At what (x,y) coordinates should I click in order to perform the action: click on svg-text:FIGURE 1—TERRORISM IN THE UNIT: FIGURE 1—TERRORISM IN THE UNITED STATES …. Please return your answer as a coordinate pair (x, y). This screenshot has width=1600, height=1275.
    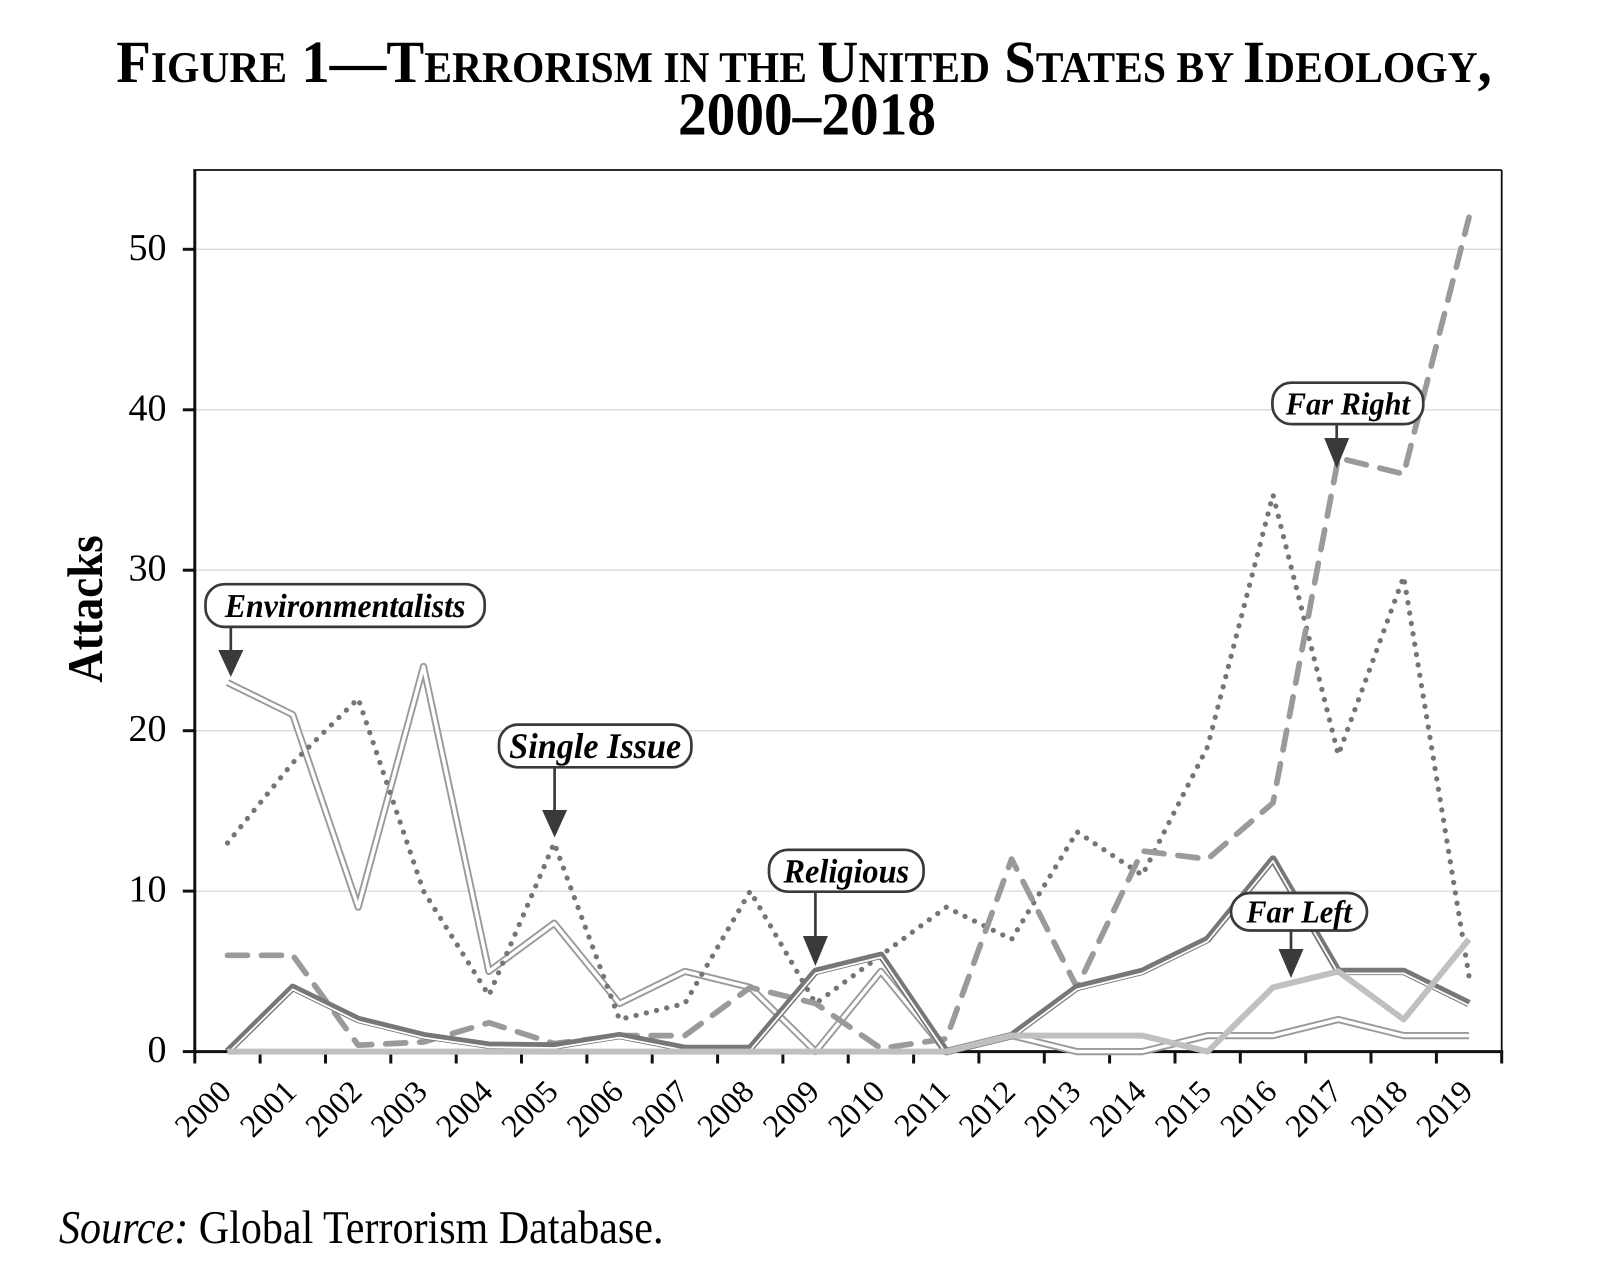
    Looking at the image, I should click on (804, 62).